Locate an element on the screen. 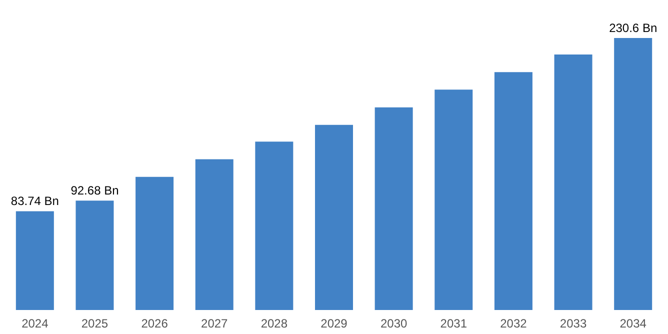 The height and width of the screenshot is (334, 668). x-tick-label: 2029 is located at coordinates (334, 323).